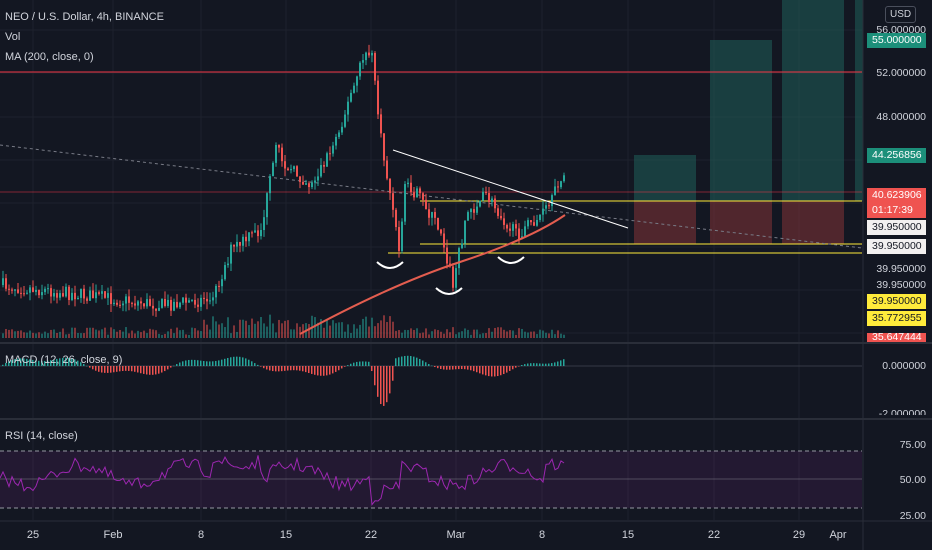 The height and width of the screenshot is (550, 932). Describe the element at coordinates (13, 37) in the screenshot. I see `volume-legend: Vol` at that location.